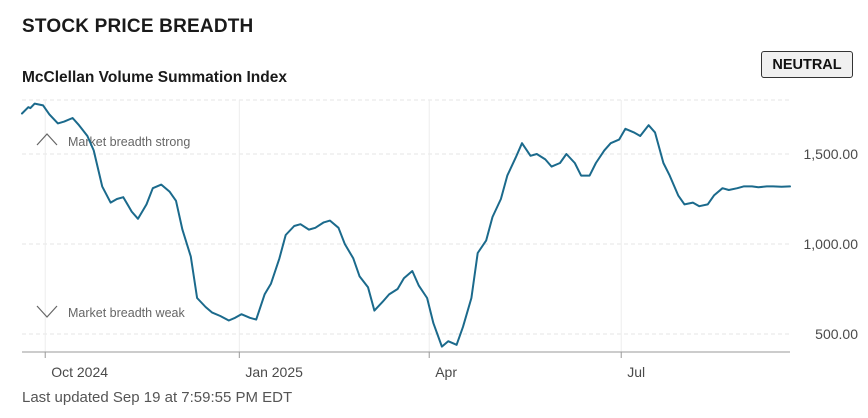 The width and height of the screenshot is (868, 418). What do you see at coordinates (47, 139) in the screenshot?
I see `chevron-up-icon` at bounding box center [47, 139].